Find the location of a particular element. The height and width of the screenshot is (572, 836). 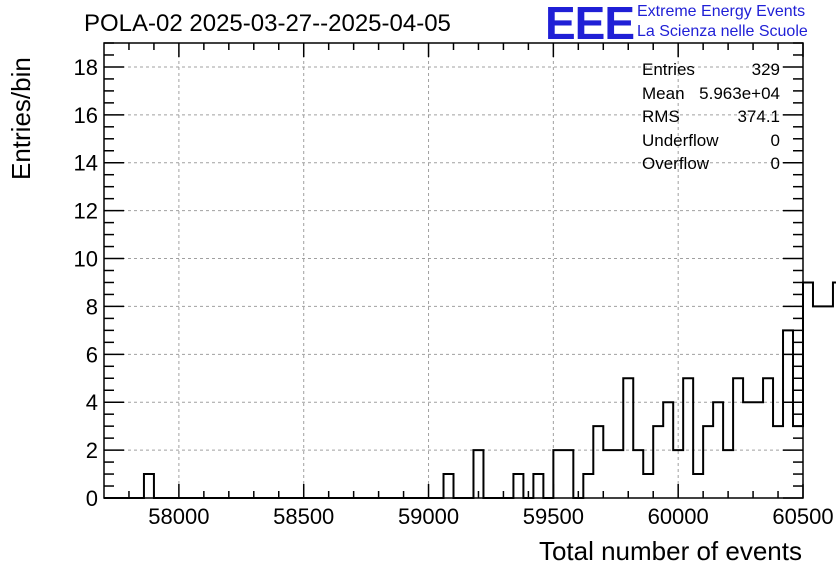

stat-label: Overflow is located at coordinates (676, 163).